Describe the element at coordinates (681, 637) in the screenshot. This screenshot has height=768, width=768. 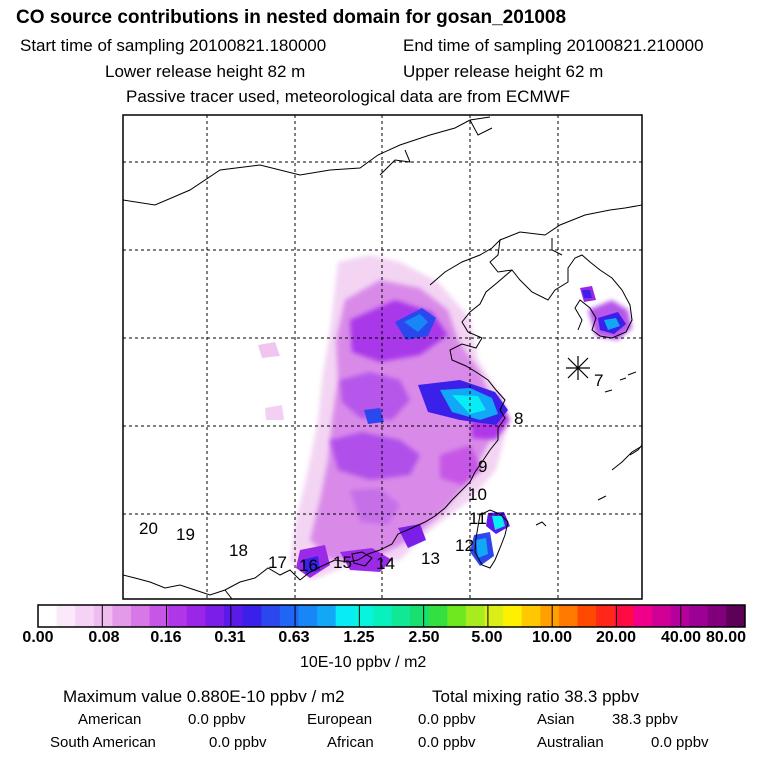
I see `colorbar-tick: 40.00` at that location.